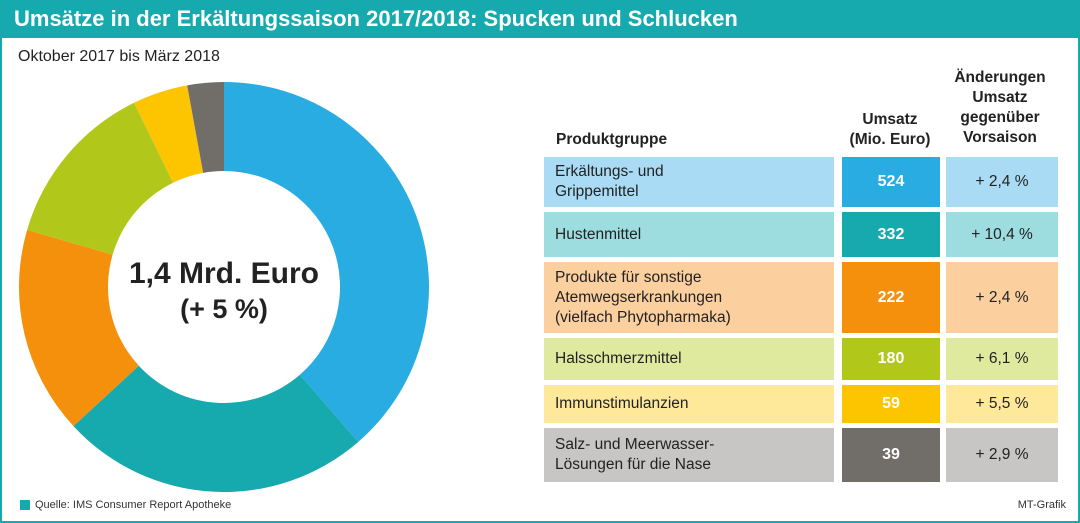 Image resolution: width=1080 pixels, height=523 pixels. Describe the element at coordinates (689, 234) in the screenshot. I see `product-group-name: Hustenmittel` at that location.